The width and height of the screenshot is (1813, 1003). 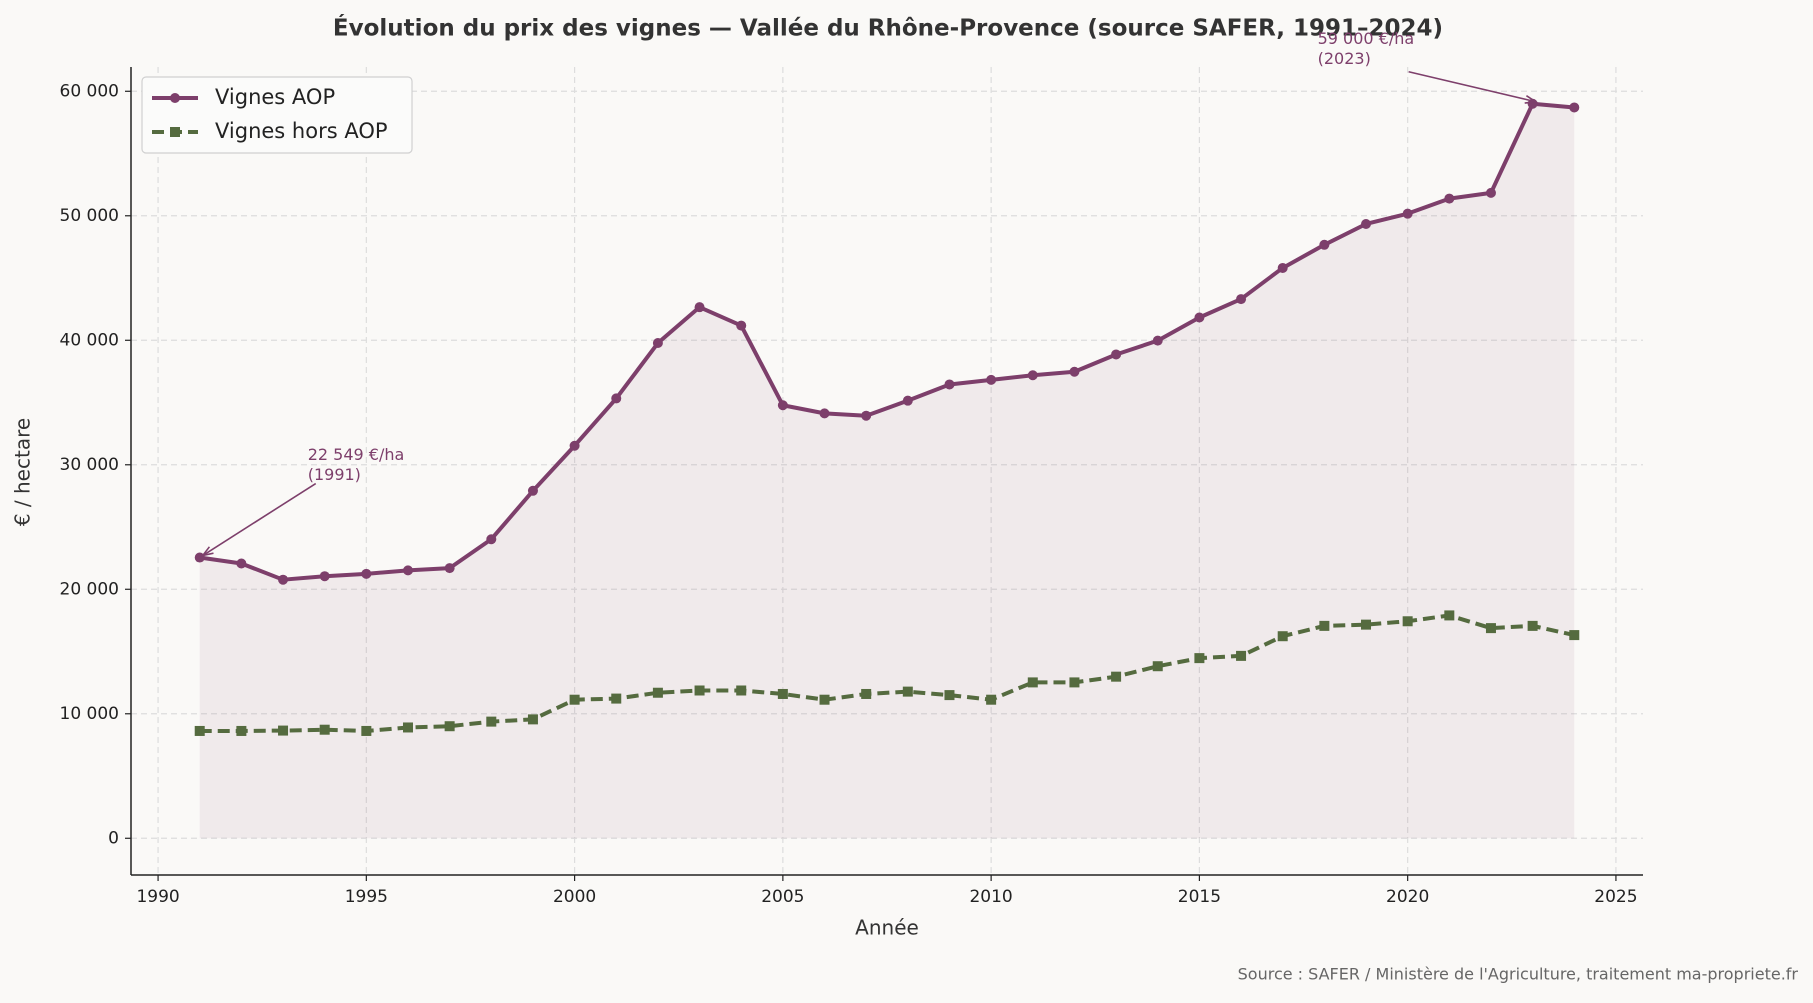 I want to click on x-axis-label: Année, so click(x=887, y=928).